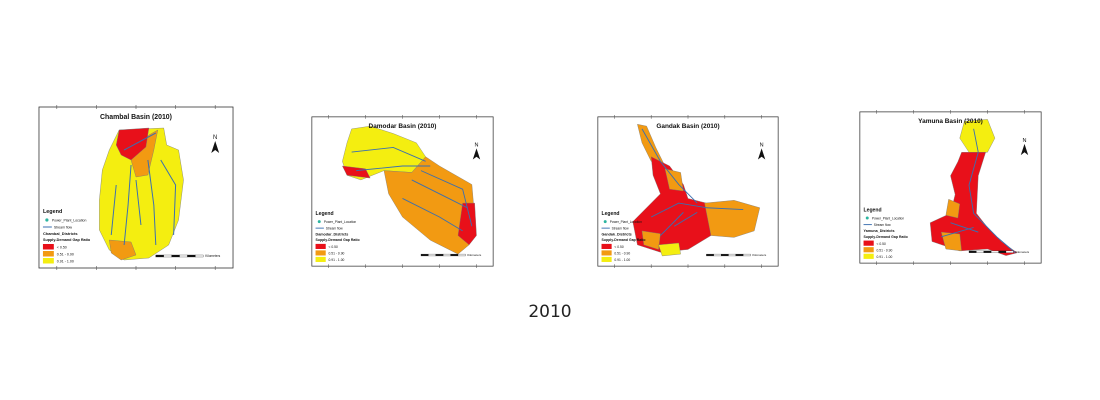 The height and width of the screenshot is (400, 1100). What do you see at coordinates (617, 235) in the screenshot?
I see `legend-district-layer: Gandak_Districts` at bounding box center [617, 235].